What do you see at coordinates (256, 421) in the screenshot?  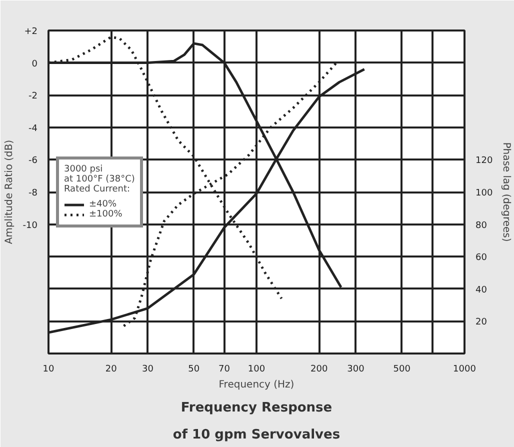 I see `text: Frequency Response of 10 gpm Servovalves` at bounding box center [256, 421].